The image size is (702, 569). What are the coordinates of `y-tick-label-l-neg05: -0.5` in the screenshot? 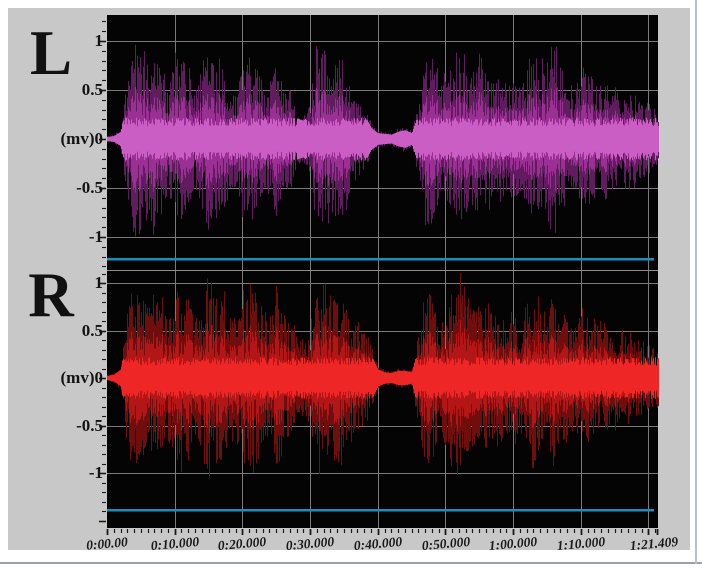 It's located at (89, 187).